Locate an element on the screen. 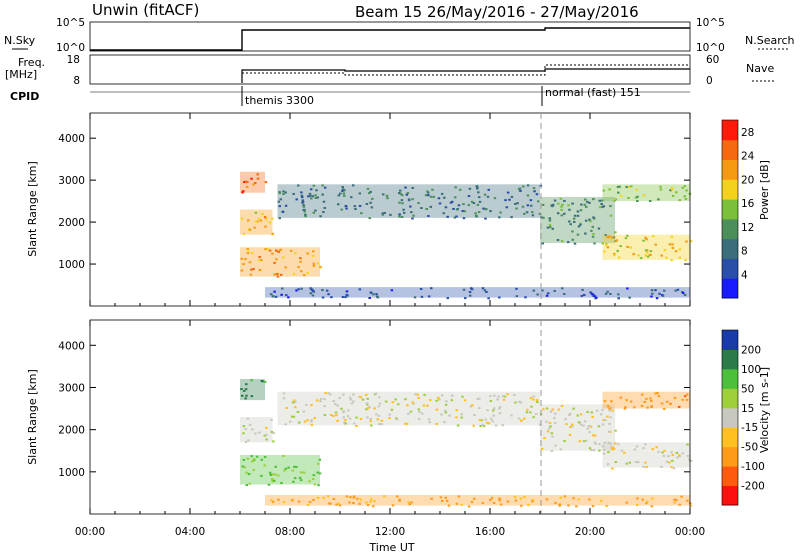 The width and height of the screenshot is (800, 558). nsky-tick-top: 10^5 is located at coordinates (70, 23).